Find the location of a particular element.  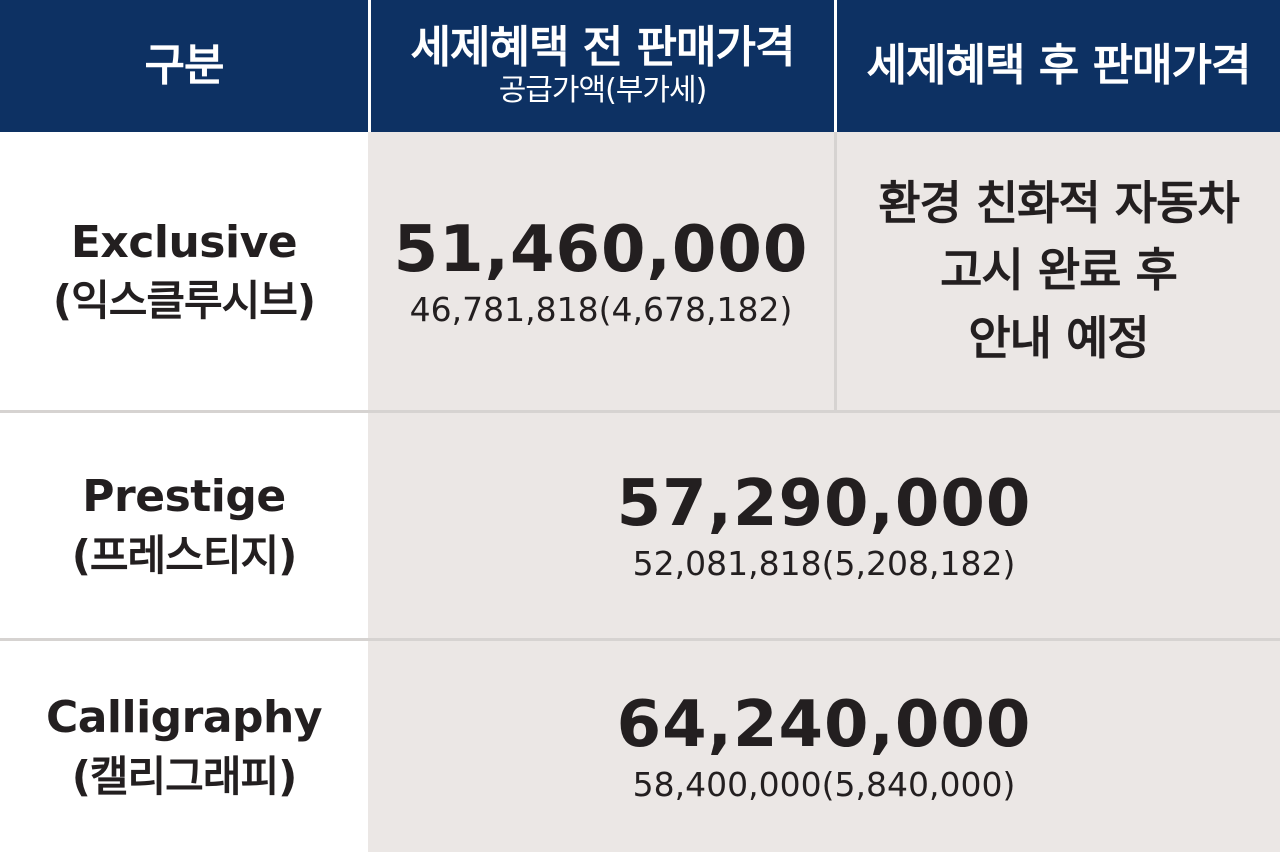

header-before-tax-sublabel: 공급가액(부가세) is located at coordinates (603, 91).